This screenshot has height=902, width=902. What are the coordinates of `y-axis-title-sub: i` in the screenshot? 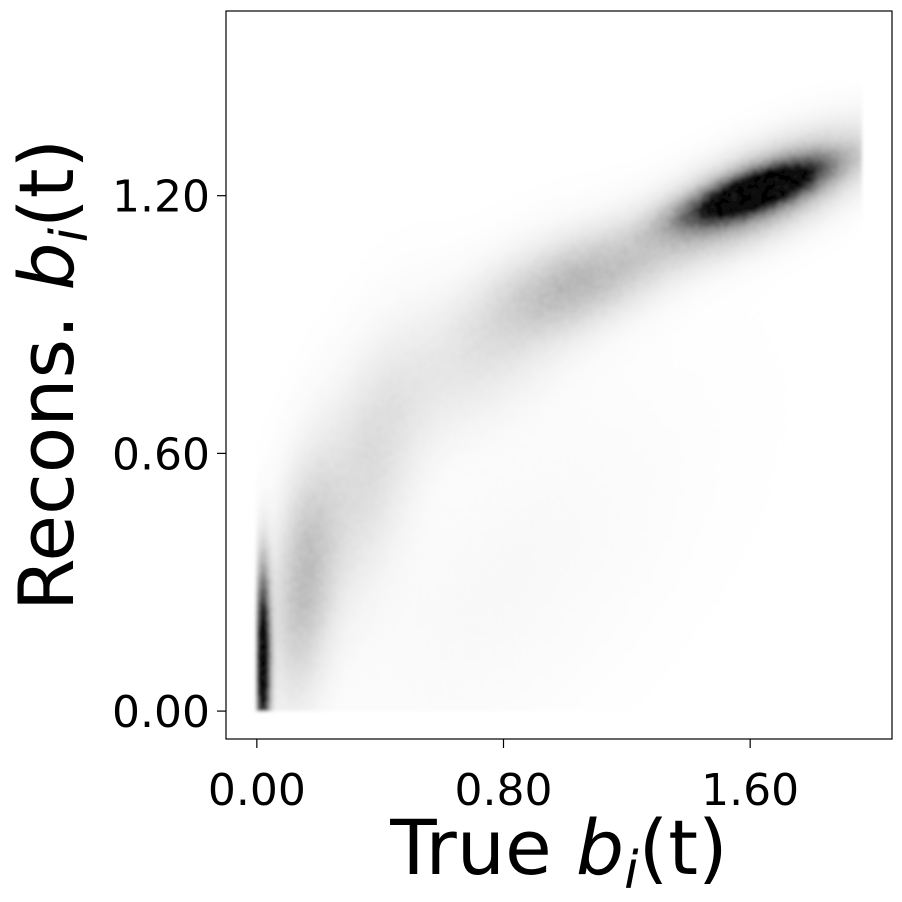 It's located at (70, 234).